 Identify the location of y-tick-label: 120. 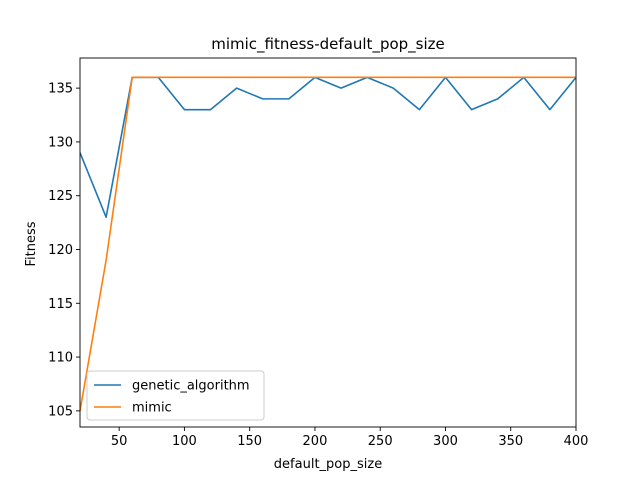
(60, 250).